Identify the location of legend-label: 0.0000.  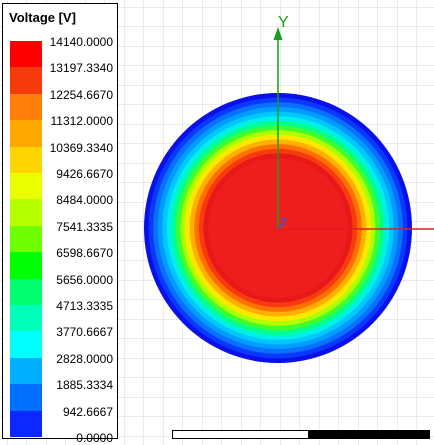
(94, 438).